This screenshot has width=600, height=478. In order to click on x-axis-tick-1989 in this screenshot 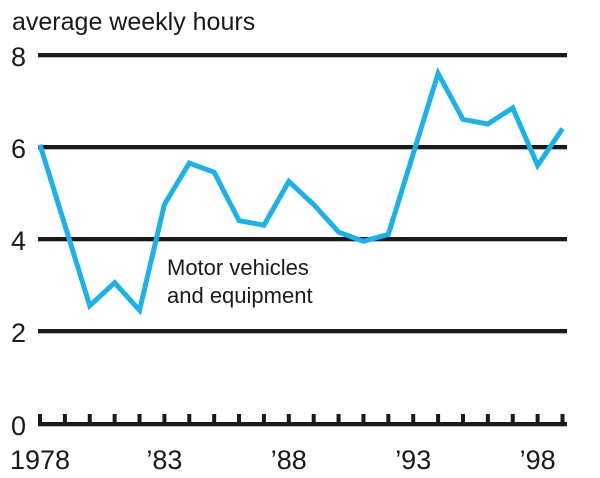, I will do `click(313, 418)`.